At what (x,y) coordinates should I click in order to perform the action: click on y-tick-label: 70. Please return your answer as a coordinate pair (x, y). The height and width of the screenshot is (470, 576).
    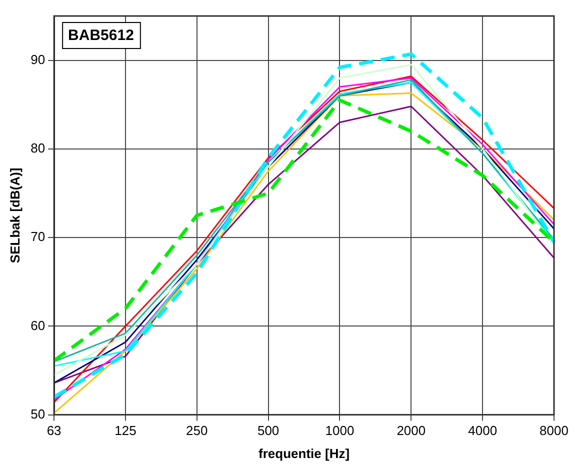
    Looking at the image, I should click on (38, 236).